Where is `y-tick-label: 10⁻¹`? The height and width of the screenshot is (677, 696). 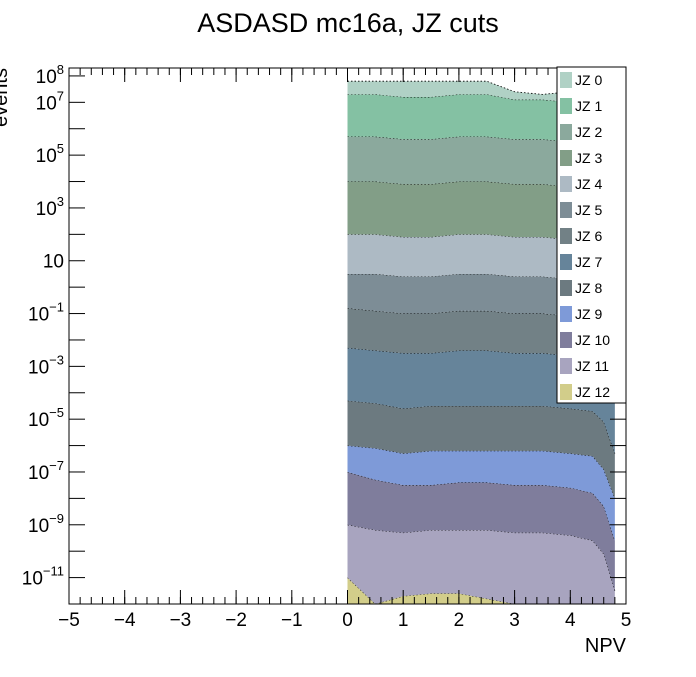 y-tick-label: 10⁻¹ is located at coordinates (46, 313).